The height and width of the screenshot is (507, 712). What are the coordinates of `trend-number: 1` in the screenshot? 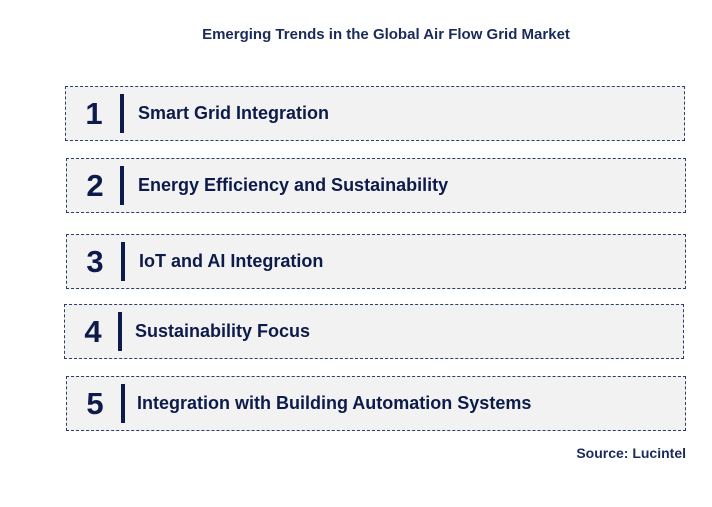 It's located at (94, 113).